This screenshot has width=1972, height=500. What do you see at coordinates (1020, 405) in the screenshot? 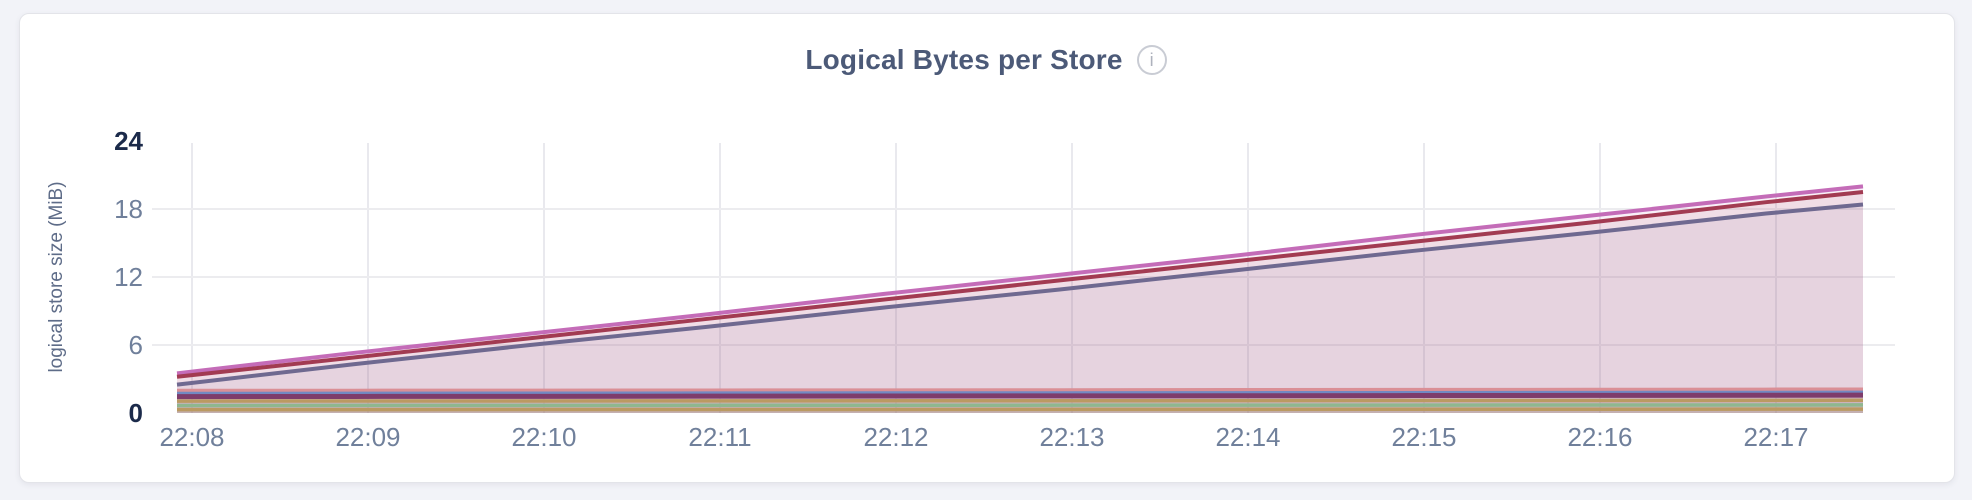
I see `store-line-green` at bounding box center [1020, 405].